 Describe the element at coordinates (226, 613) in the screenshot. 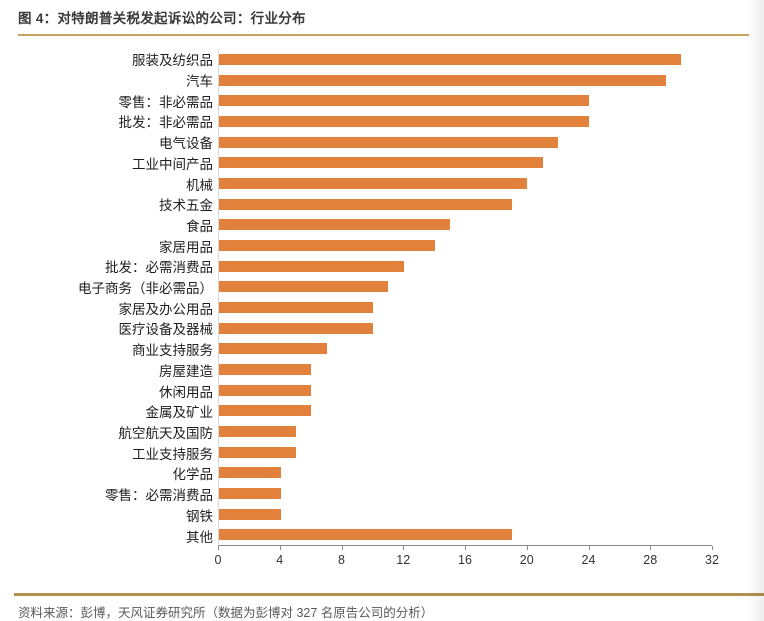

I see `source-note: 资料来源：彭博，天风证券研究所（数据为彭博对 327 名原告公司的分析）` at that location.